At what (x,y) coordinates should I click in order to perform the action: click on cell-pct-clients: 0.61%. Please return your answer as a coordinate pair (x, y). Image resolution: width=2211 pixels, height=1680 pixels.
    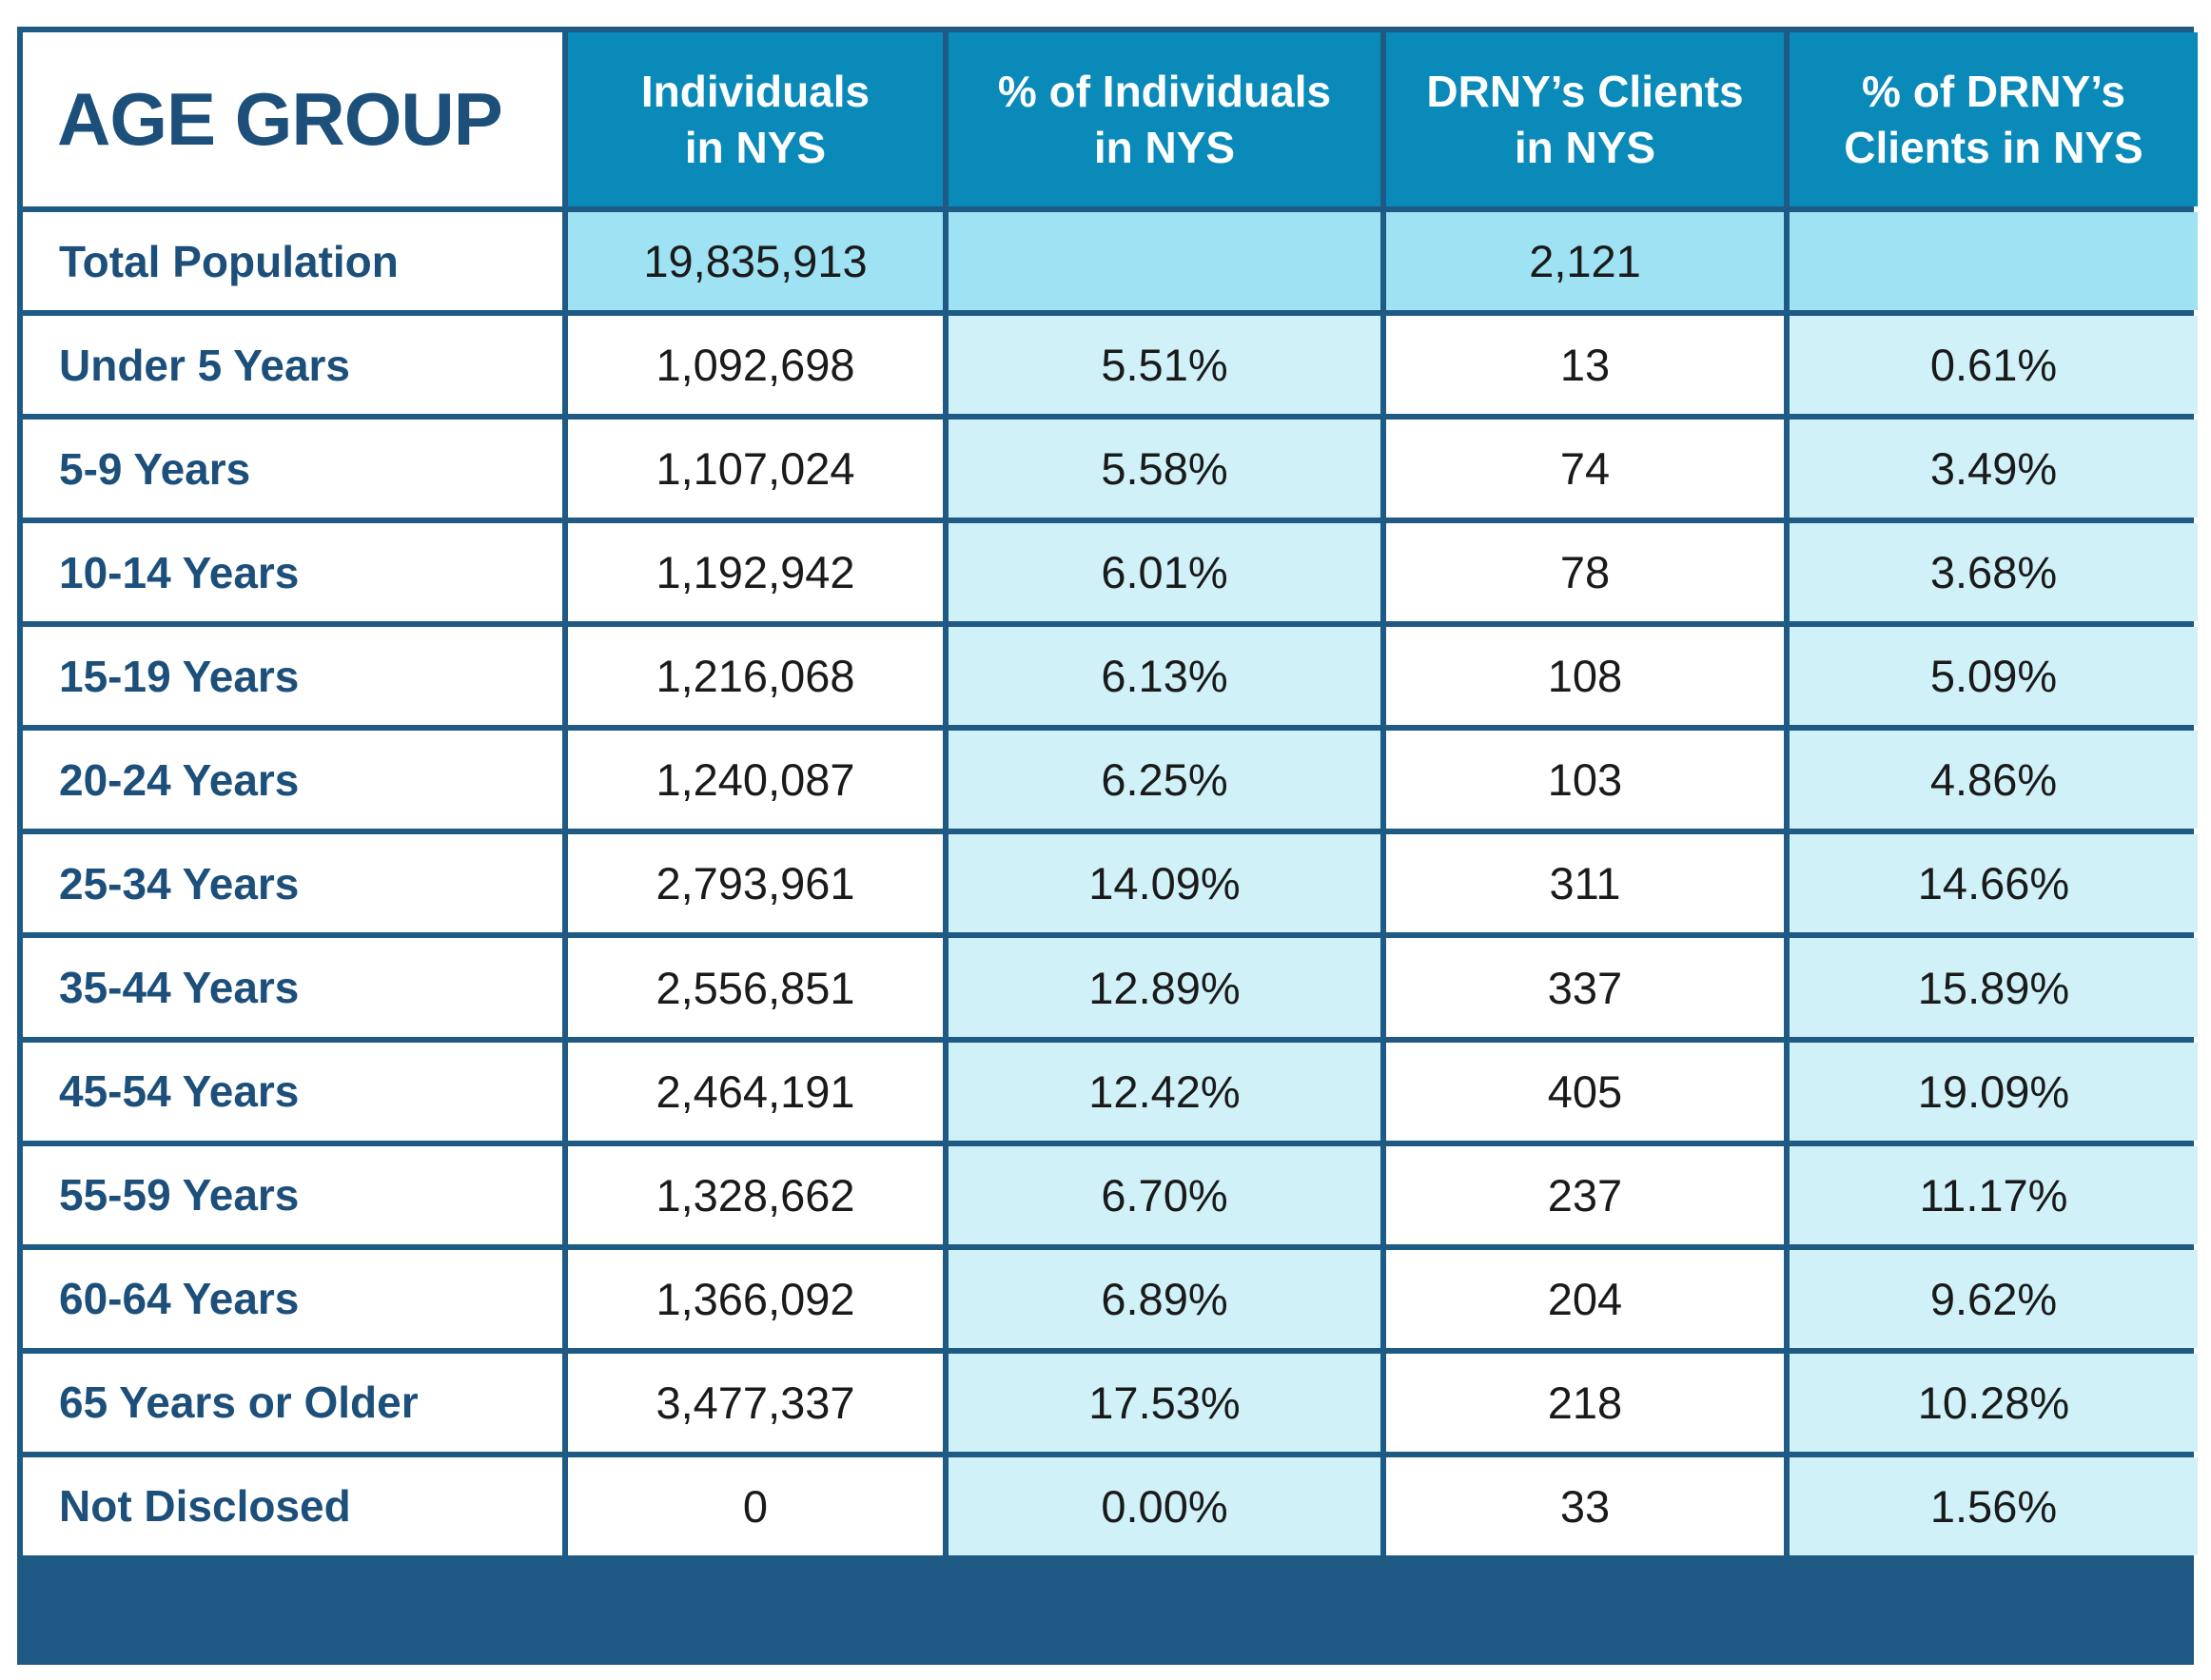
    Looking at the image, I should click on (1994, 365).